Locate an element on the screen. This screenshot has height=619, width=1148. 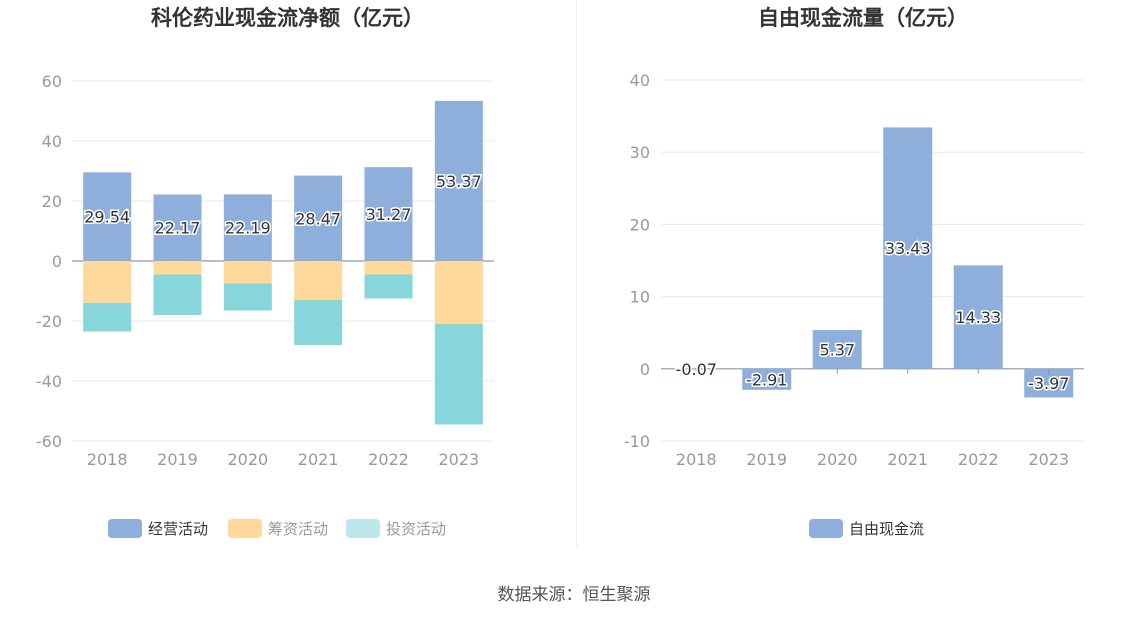
legend-label: 筹资活动 is located at coordinates (298, 529).